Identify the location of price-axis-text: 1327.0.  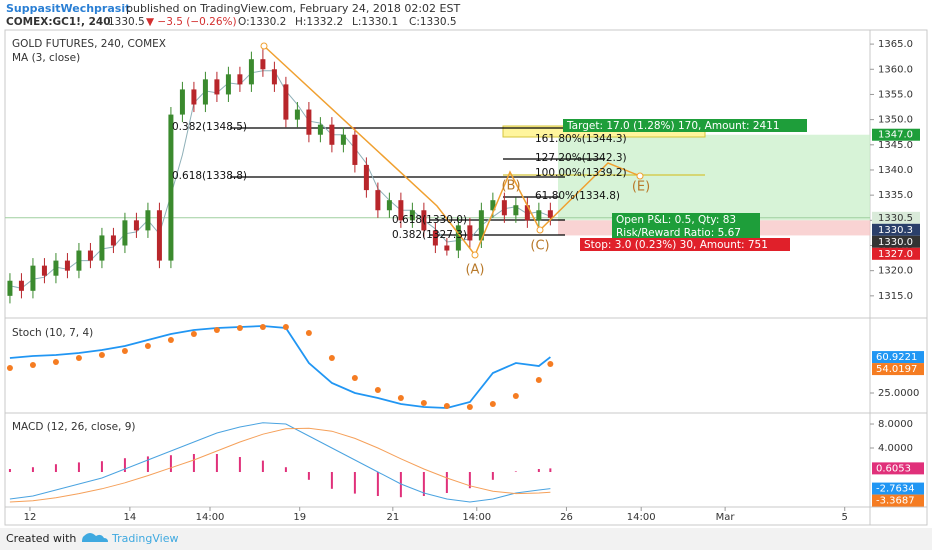
(895, 254).